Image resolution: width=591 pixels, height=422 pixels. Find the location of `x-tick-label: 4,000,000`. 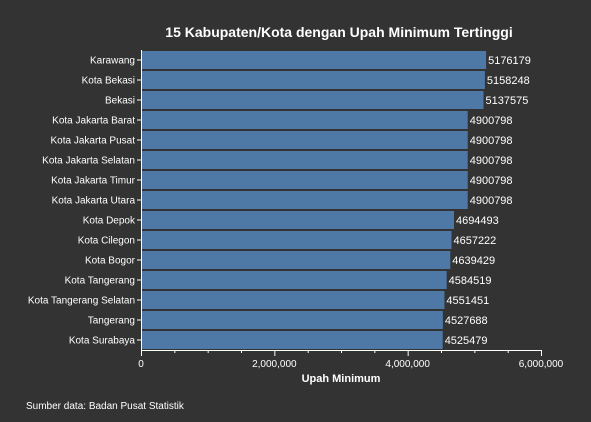

x-tick-label: 4,000,000 is located at coordinates (407, 364).